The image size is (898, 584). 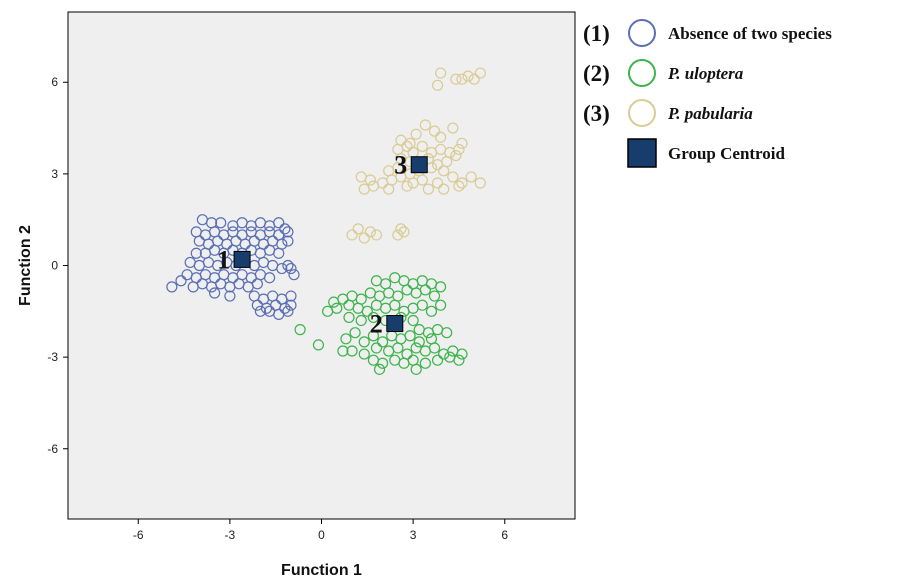 What do you see at coordinates (54, 82) in the screenshot?
I see `y-tick-label: 6` at bounding box center [54, 82].